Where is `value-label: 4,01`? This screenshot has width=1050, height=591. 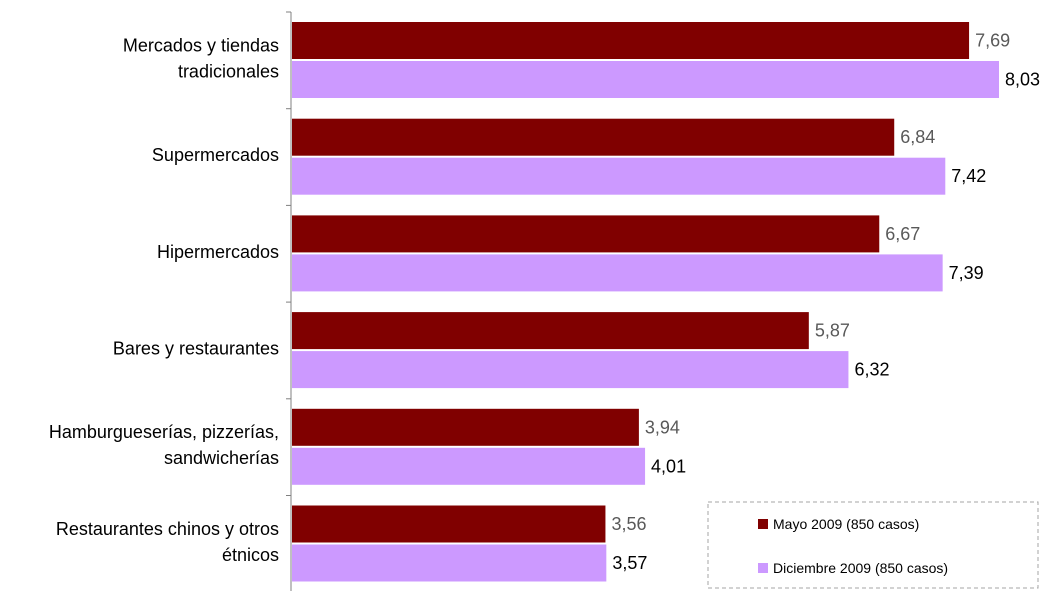 value-label: 4,01 is located at coordinates (668, 466).